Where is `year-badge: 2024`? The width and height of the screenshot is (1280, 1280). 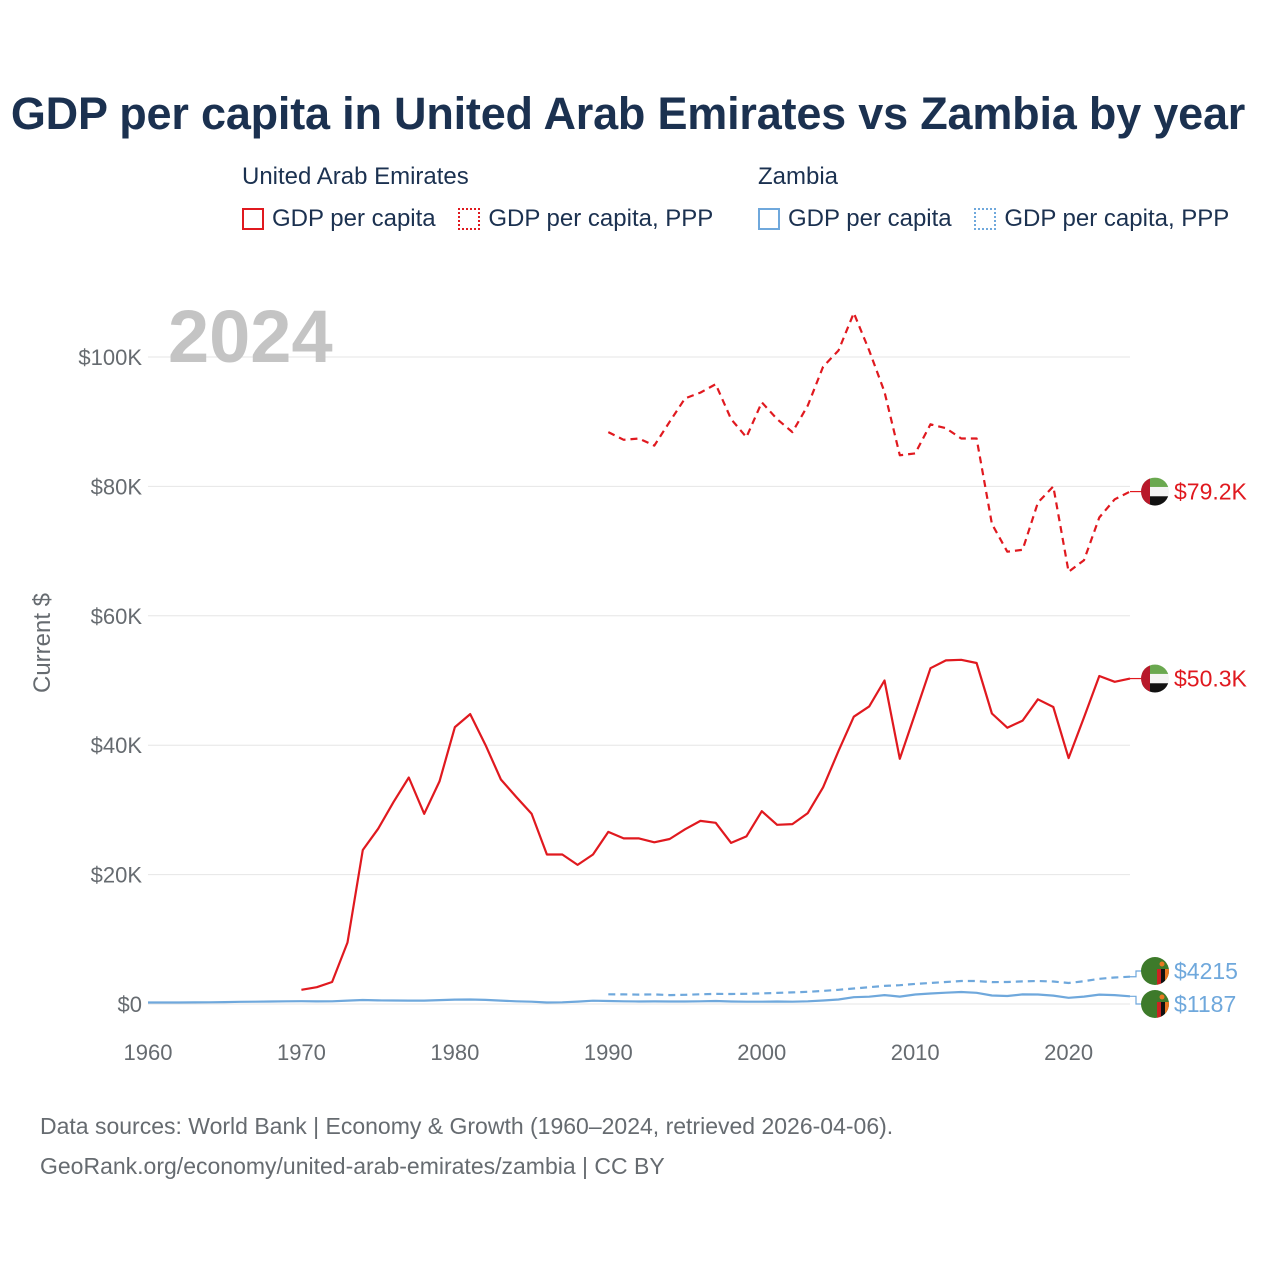 year-badge: 2024 is located at coordinates (250, 336).